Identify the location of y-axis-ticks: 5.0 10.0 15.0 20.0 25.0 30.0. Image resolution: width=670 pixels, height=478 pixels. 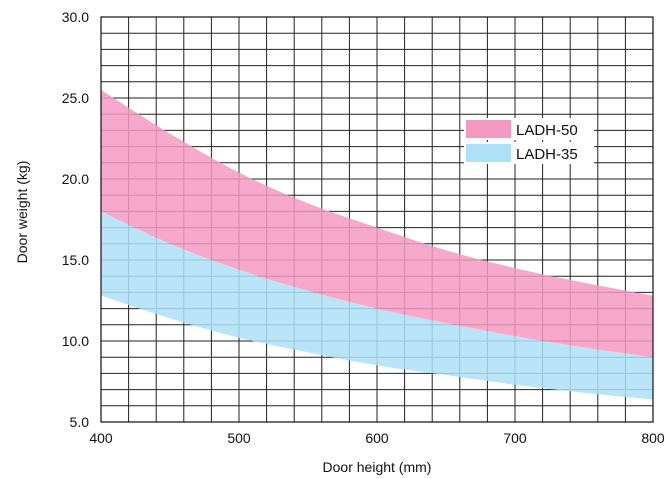
(75, 219).